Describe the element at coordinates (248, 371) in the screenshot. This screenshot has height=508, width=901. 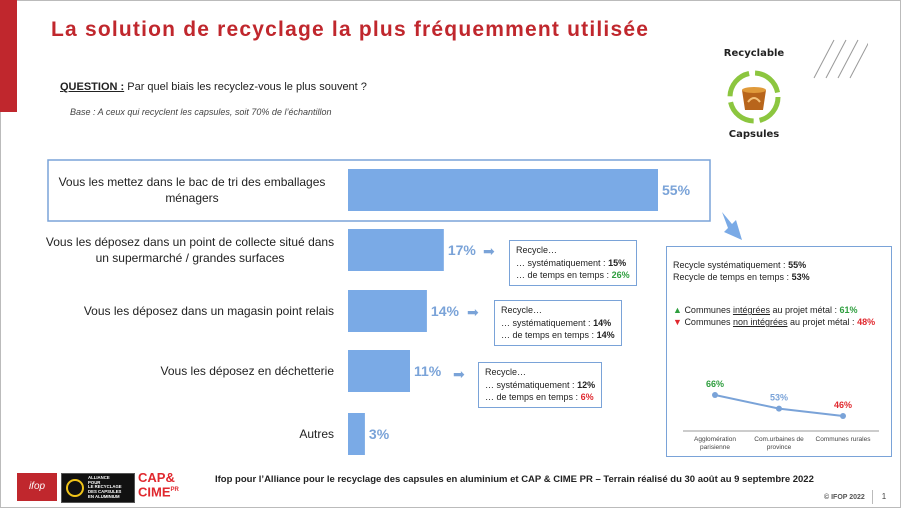
I see `category-label: Vous les déposez en déchetterie` at that location.